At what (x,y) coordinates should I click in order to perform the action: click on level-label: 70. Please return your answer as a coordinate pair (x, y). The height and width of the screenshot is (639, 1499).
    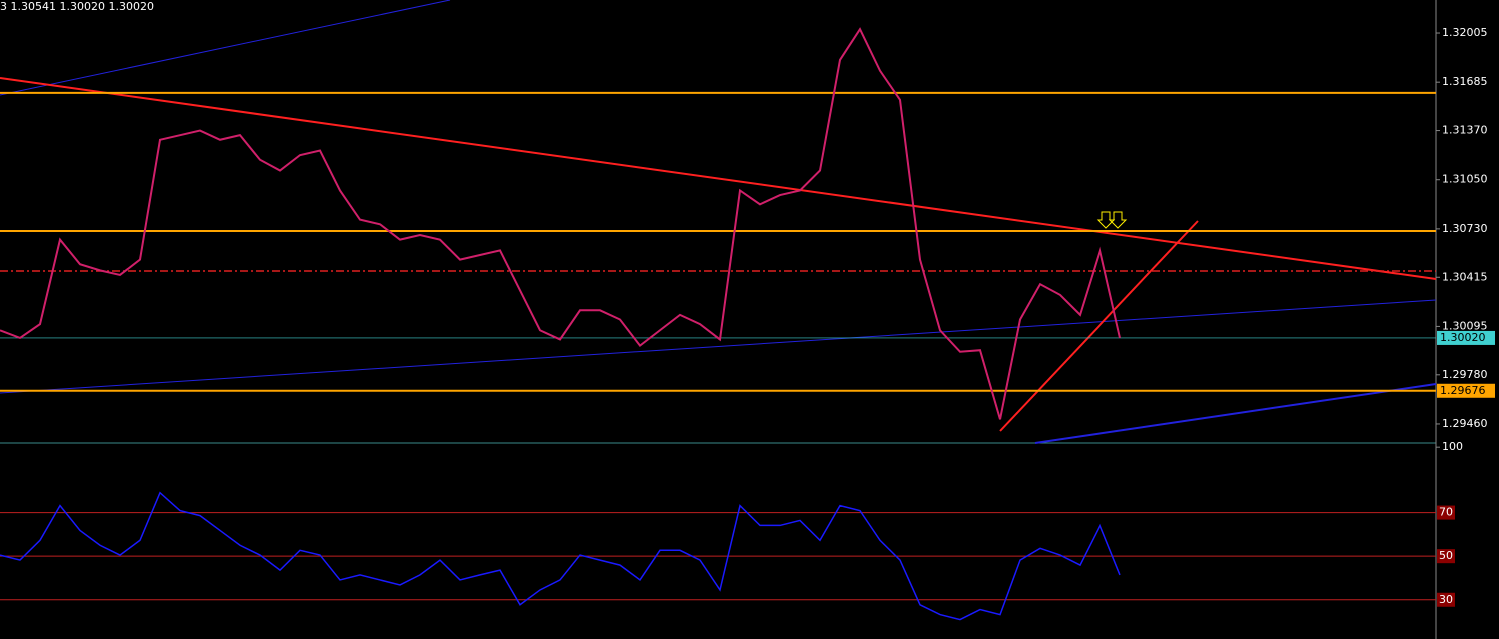
    Looking at the image, I should click on (1446, 512).